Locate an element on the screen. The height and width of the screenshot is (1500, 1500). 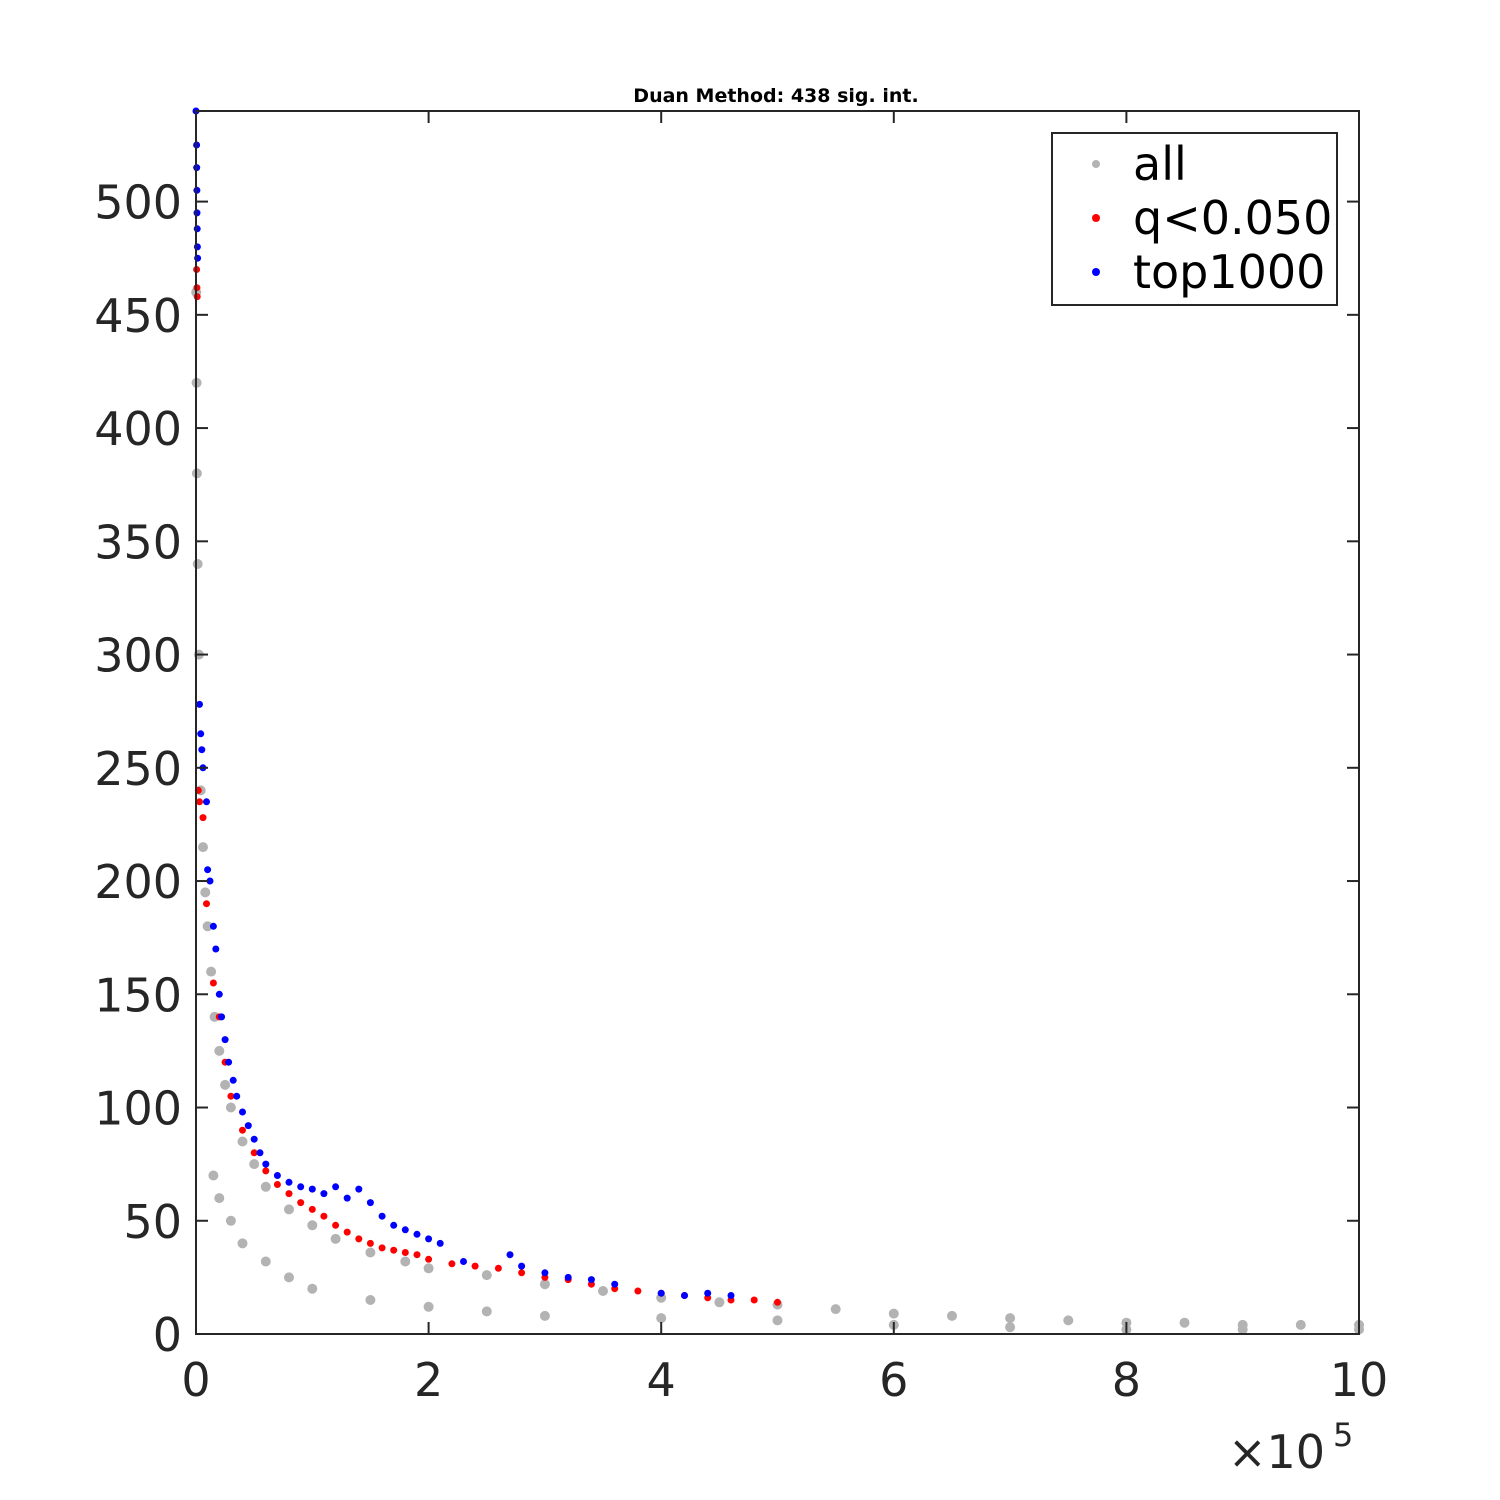
y-tick-label: 150 is located at coordinates (138, 995).